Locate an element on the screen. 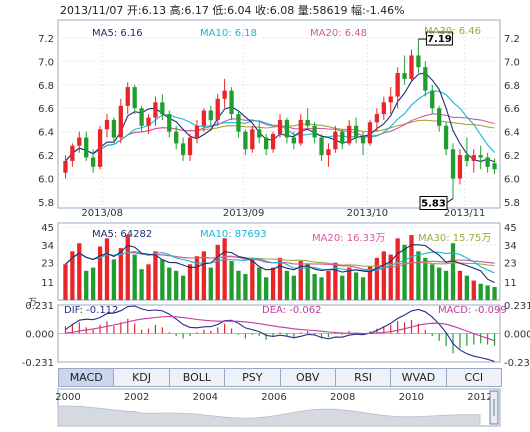 This screenshot has height=432, width=530. tab-wvad: WVAD is located at coordinates (419, 377).